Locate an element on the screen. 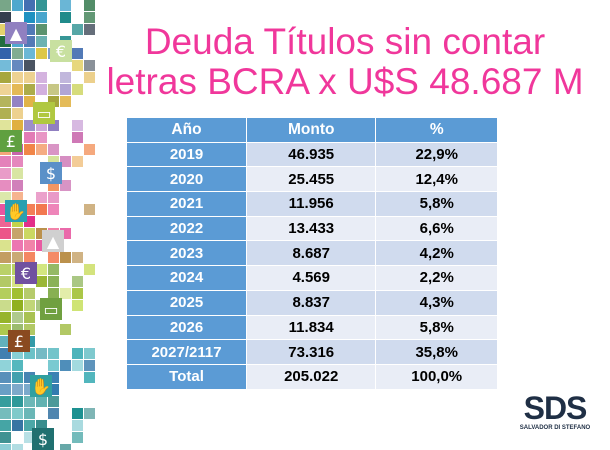 Image resolution: width=610 pixels, height=450 pixels. cell-amount: 11.834 is located at coordinates (311, 327).